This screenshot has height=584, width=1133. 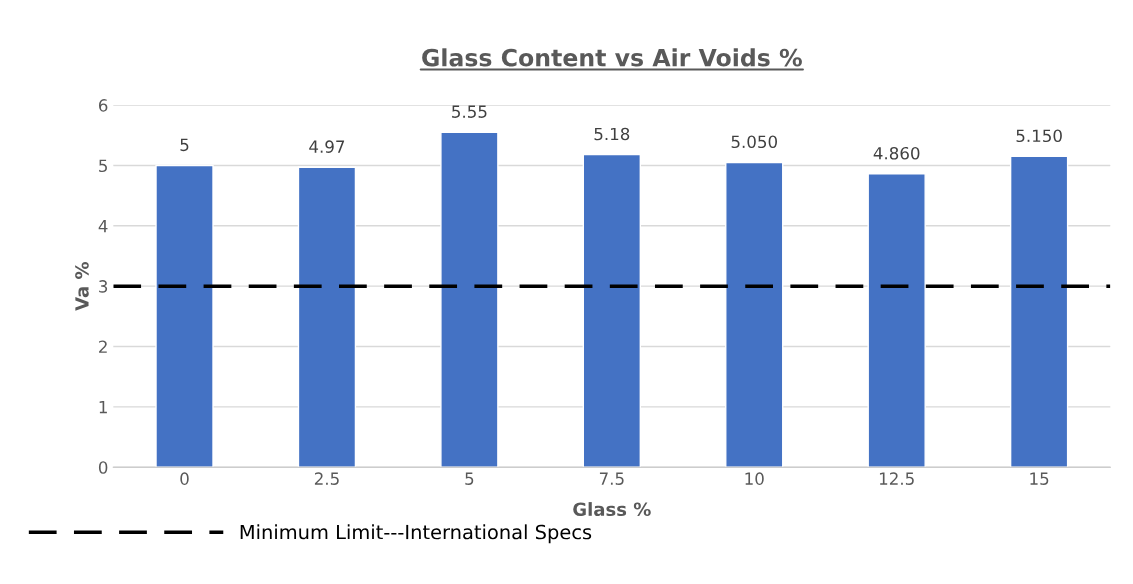 What do you see at coordinates (326, 478) in the screenshot?
I see `x-tick-label: 2.5` at bounding box center [326, 478].